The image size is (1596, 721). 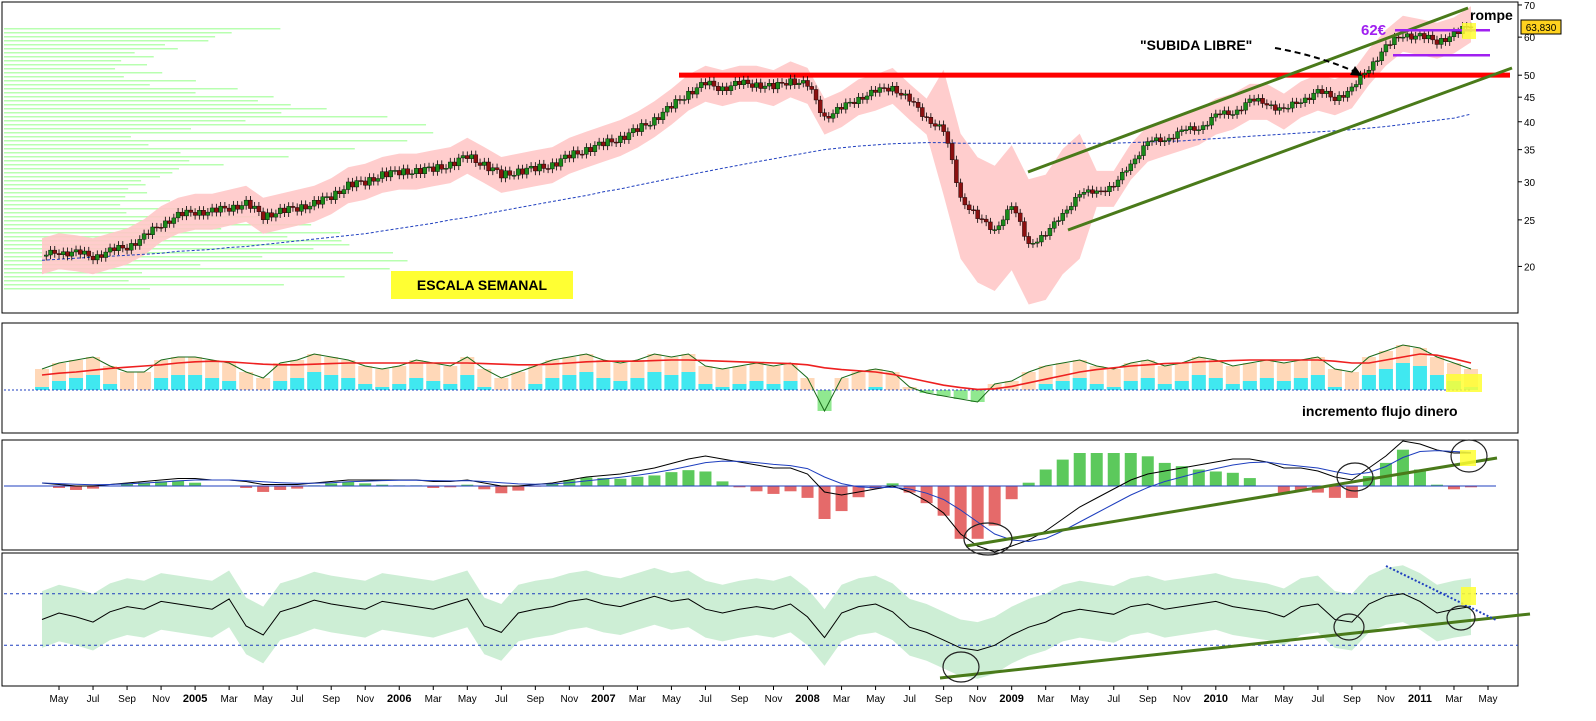 What do you see at coordinates (1541, 27) in the screenshot?
I see `price-tag-box` at bounding box center [1541, 27].